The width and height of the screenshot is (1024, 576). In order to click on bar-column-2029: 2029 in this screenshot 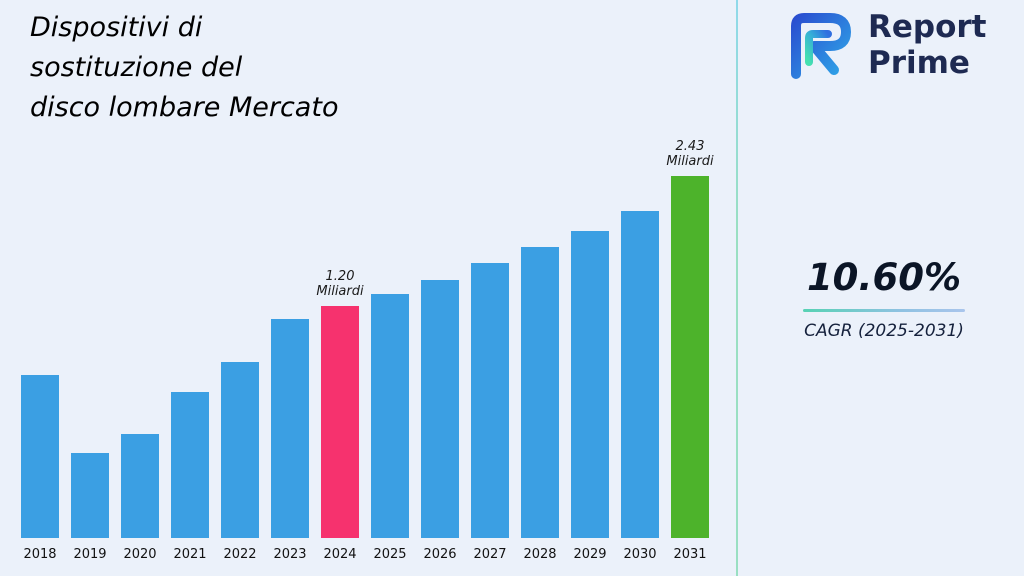, I will do `click(590, 344)`.